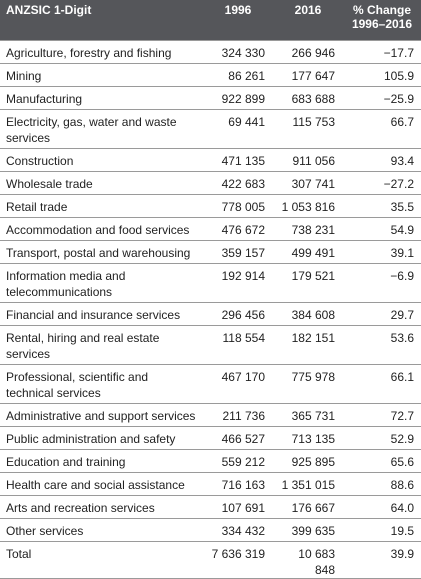 This screenshot has height=579, width=421. Describe the element at coordinates (382, 74) in the screenshot. I see `percent-change-cell: 105.9` at that location.